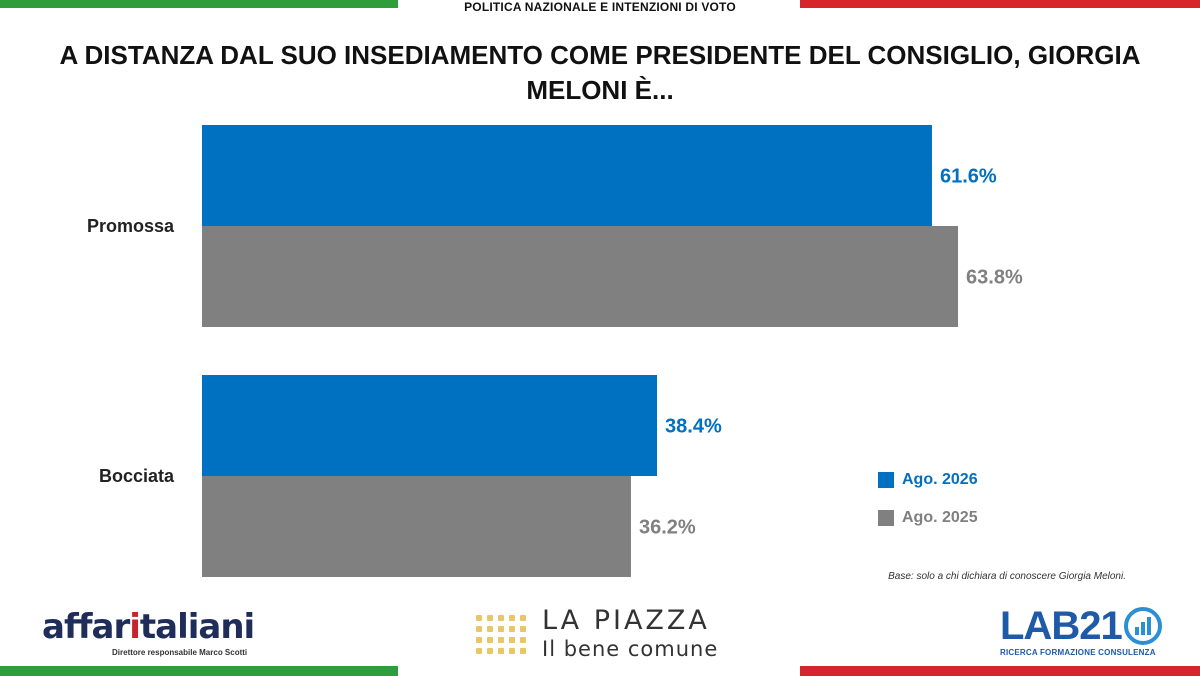 This screenshot has width=1200, height=676. Describe the element at coordinates (1000, 4) in the screenshot. I see `flag-stripe-red-top` at that location.